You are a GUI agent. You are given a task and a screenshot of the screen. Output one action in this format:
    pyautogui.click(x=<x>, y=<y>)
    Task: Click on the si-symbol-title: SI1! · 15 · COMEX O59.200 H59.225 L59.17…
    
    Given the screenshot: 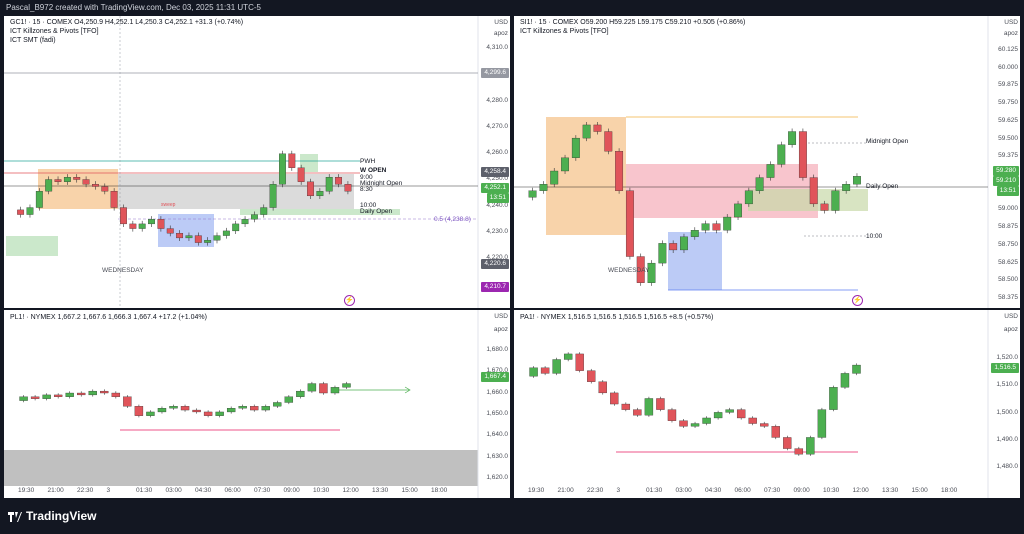 What is the action you would take?
    pyautogui.click(x=633, y=22)
    